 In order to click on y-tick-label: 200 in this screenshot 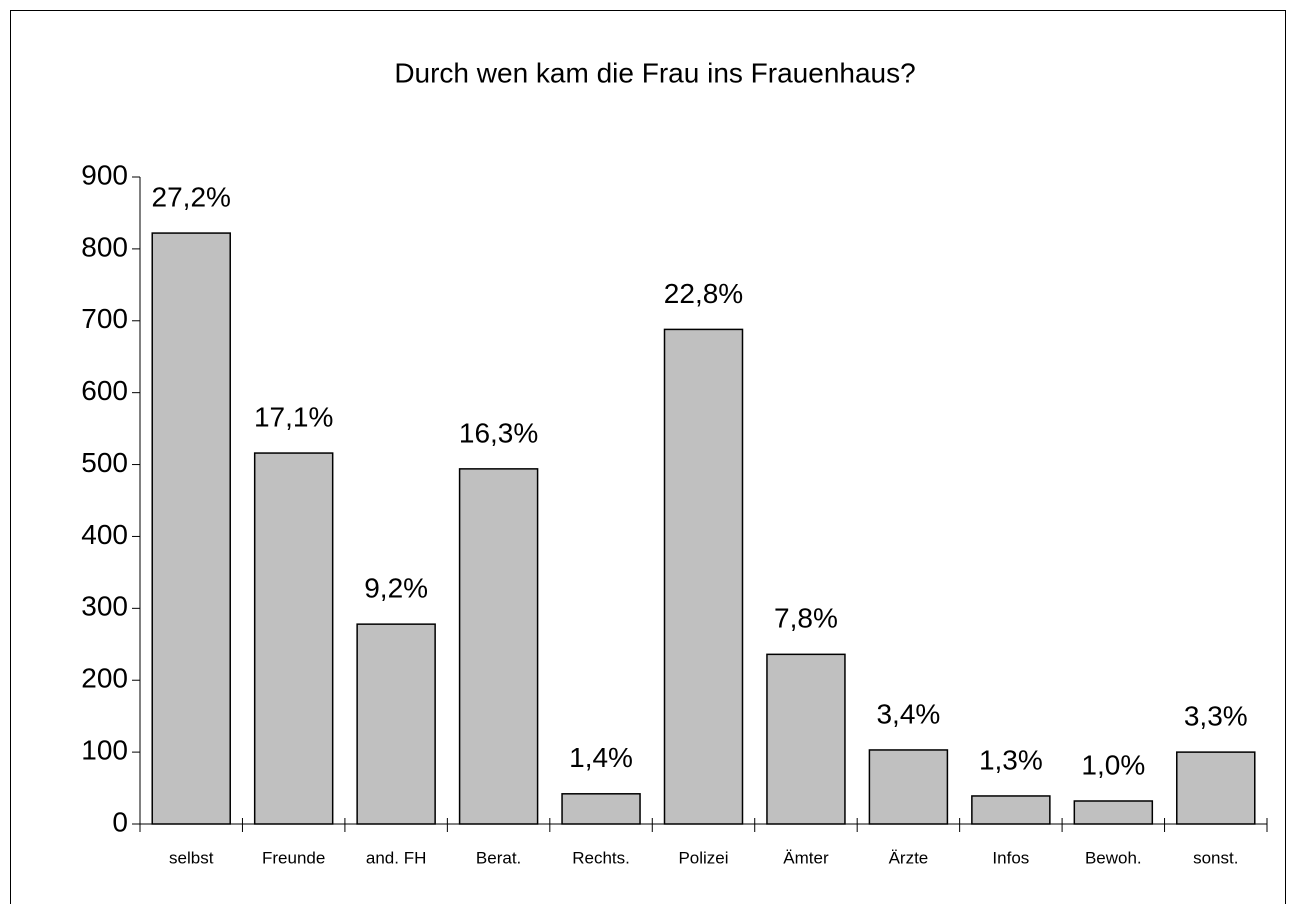, I will do `click(104, 678)`.